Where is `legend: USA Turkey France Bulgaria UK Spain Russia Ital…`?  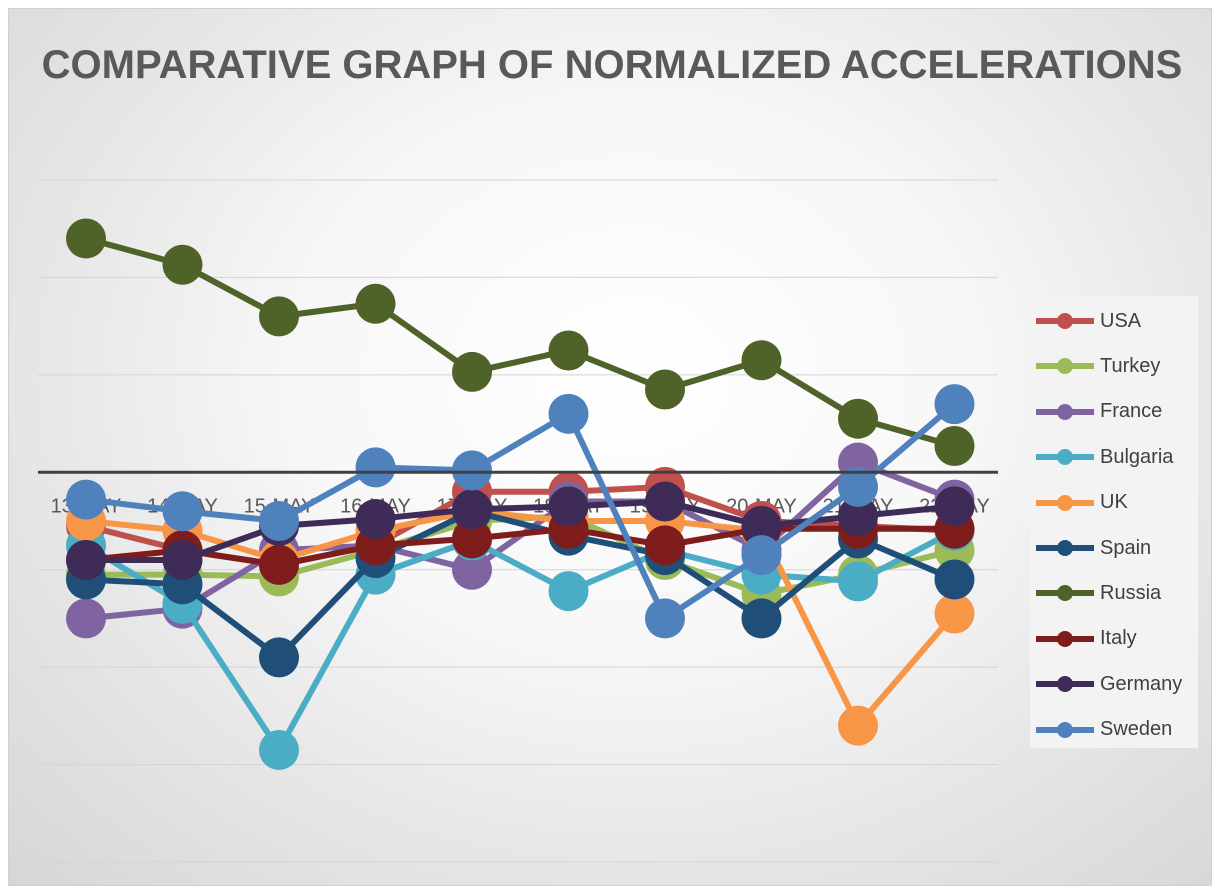
legend: USA Turkey France Bulgaria UK Spain Russia Ital… is located at coordinates (1114, 522).